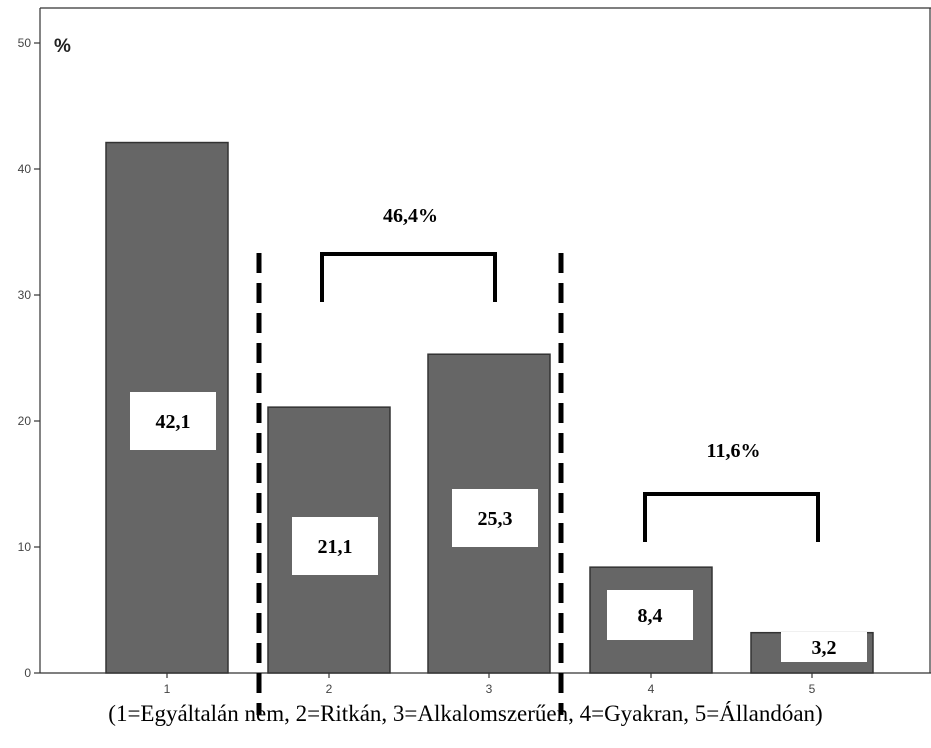  I want to click on data-label-1: 42,1, so click(173, 422).